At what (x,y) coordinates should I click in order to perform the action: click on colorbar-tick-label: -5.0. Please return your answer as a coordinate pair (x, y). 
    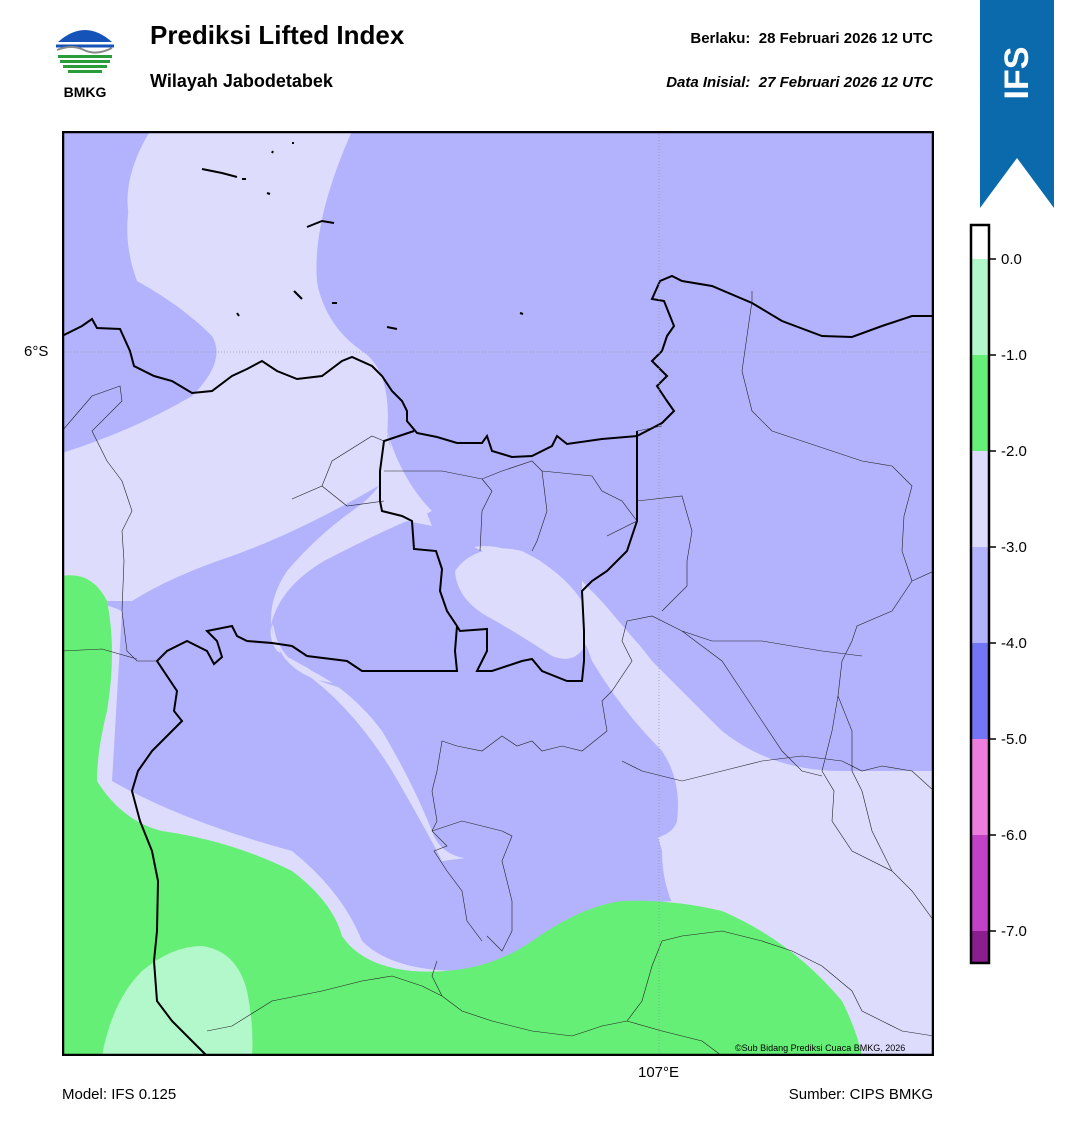
    Looking at the image, I should click on (1014, 739).